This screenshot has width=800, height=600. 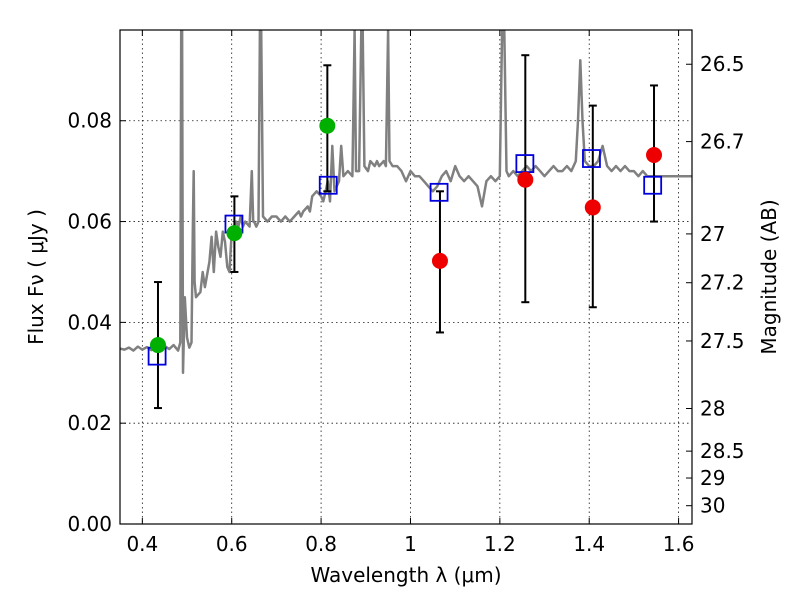 What do you see at coordinates (36, 277) in the screenshot?
I see `y-axis-label: Flux Fν ( μJy )` at bounding box center [36, 277].